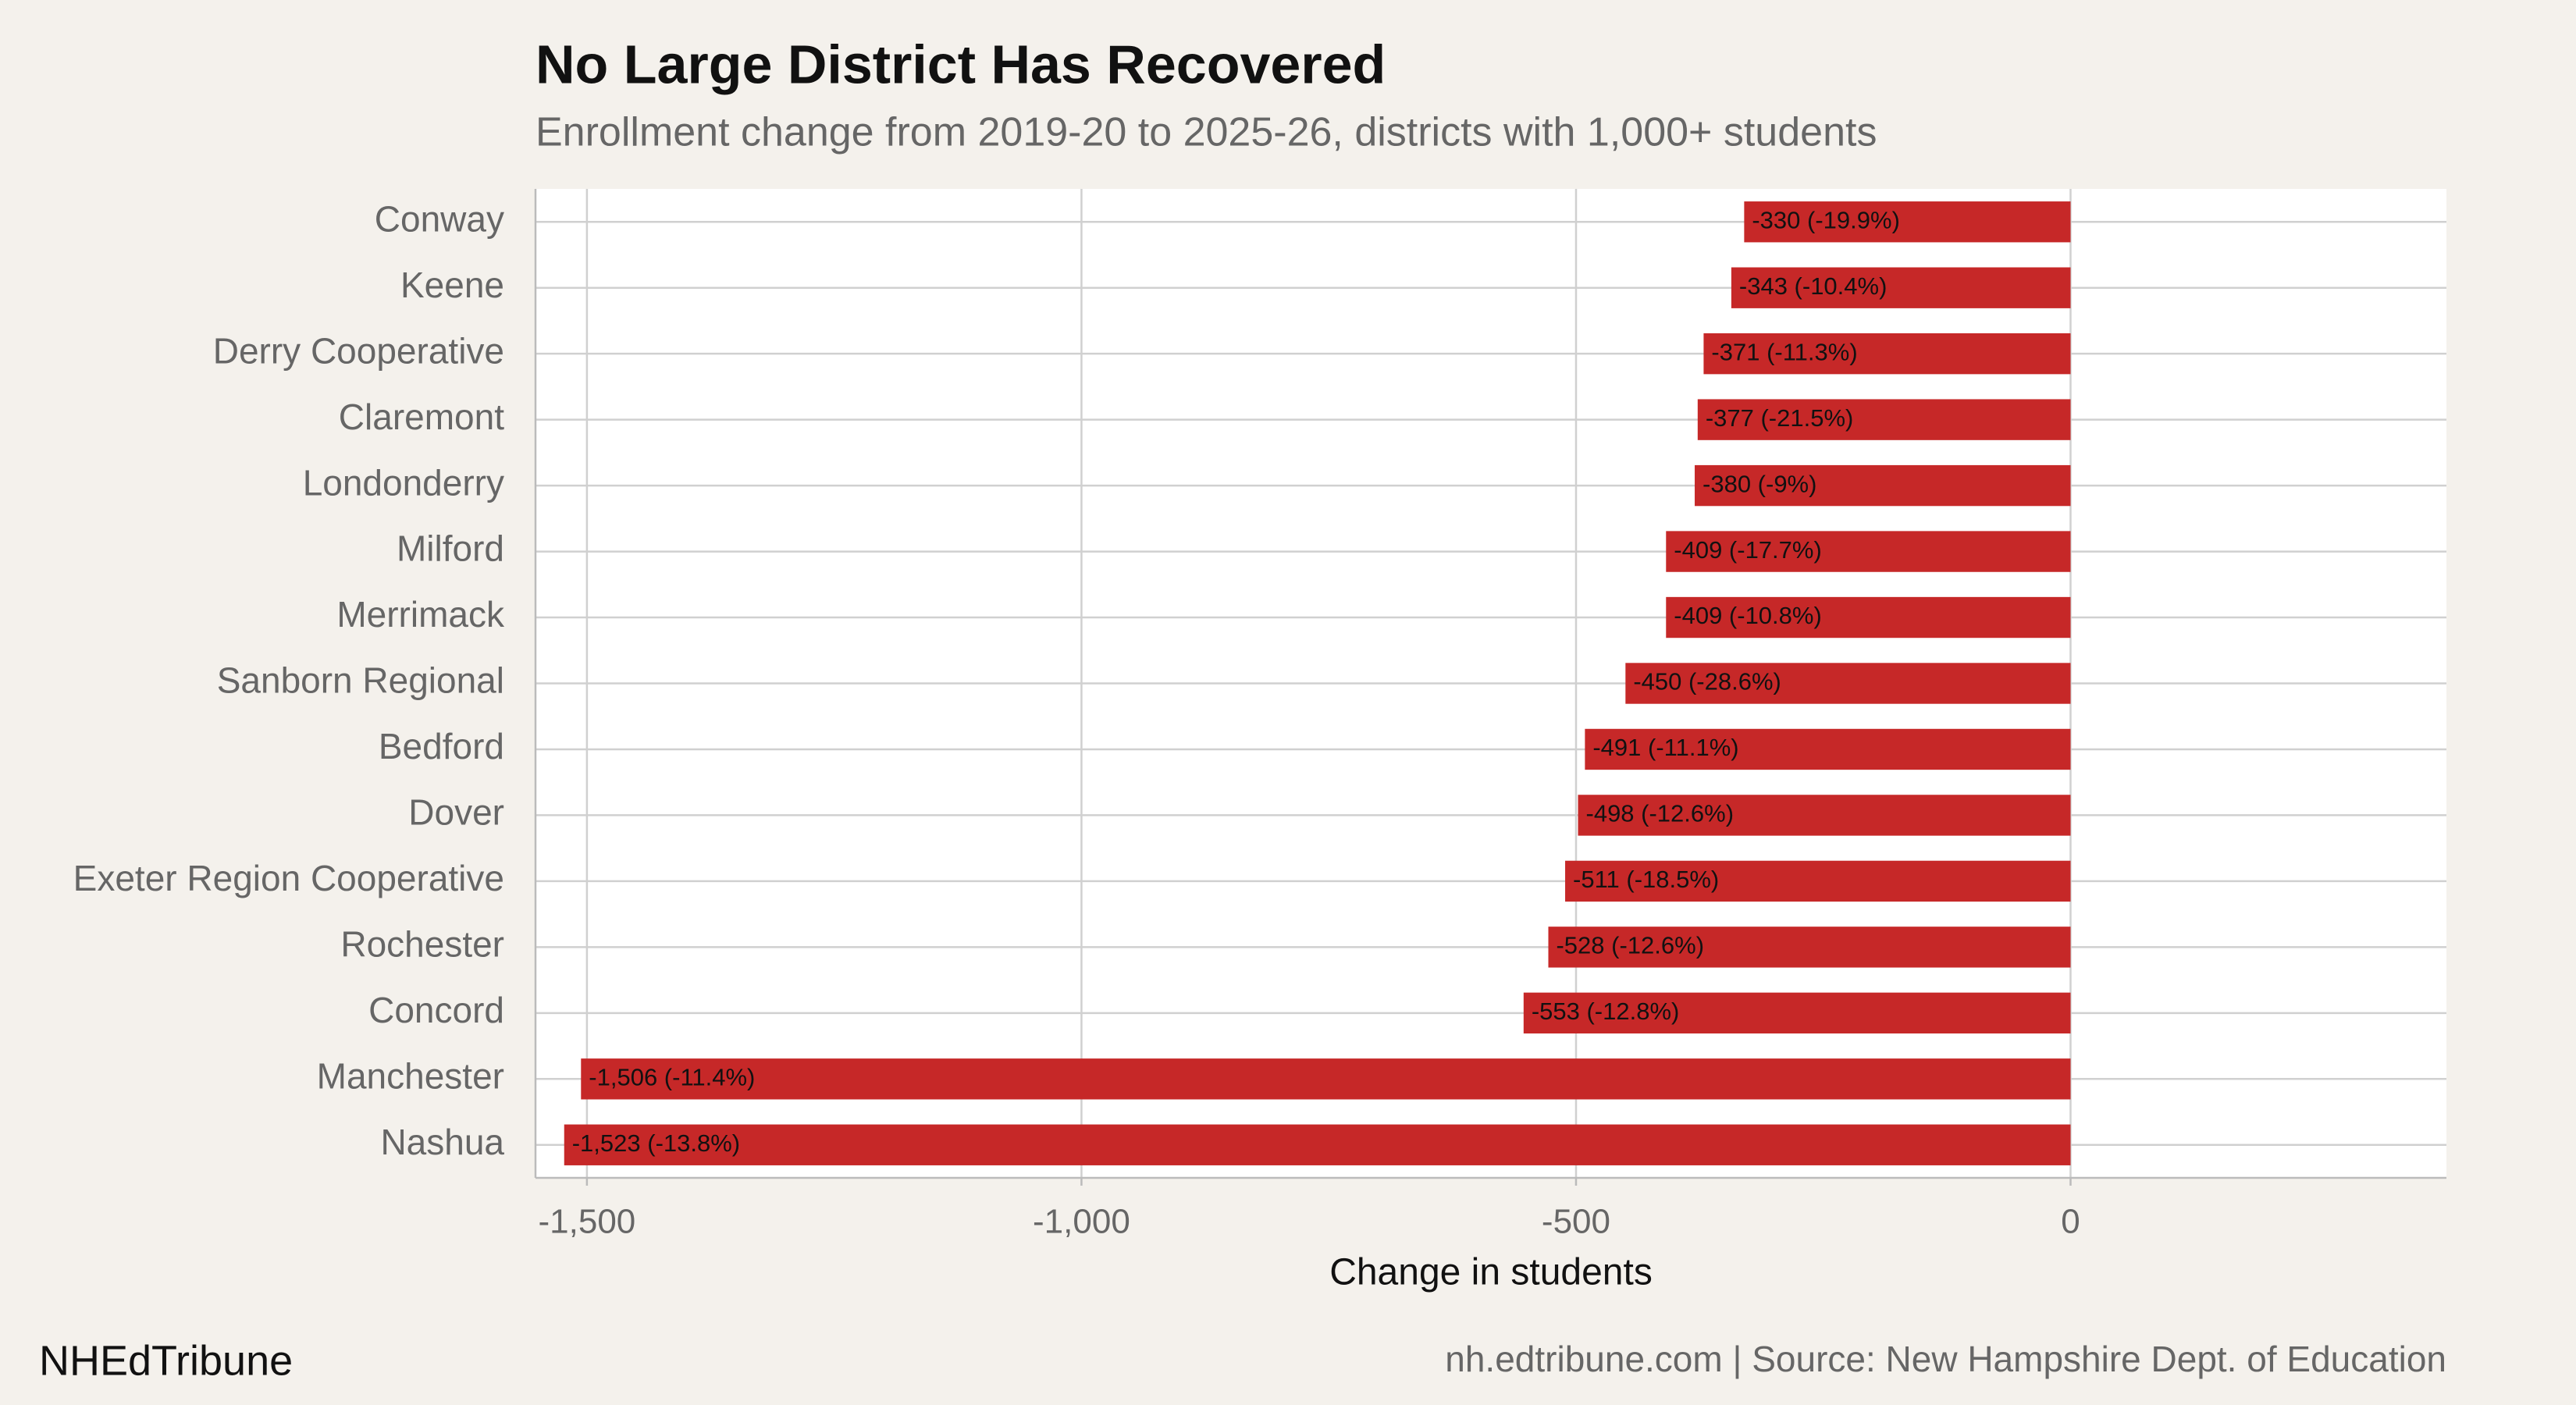  I want to click on data-label: -371 (-11.3%), so click(1784, 352).